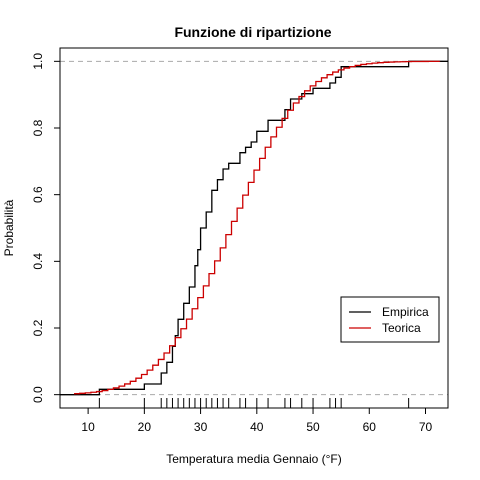 The width and height of the screenshot is (480, 480). Describe the element at coordinates (38, 327) in the screenshot. I see `y-tick-label: 0.2` at that location.